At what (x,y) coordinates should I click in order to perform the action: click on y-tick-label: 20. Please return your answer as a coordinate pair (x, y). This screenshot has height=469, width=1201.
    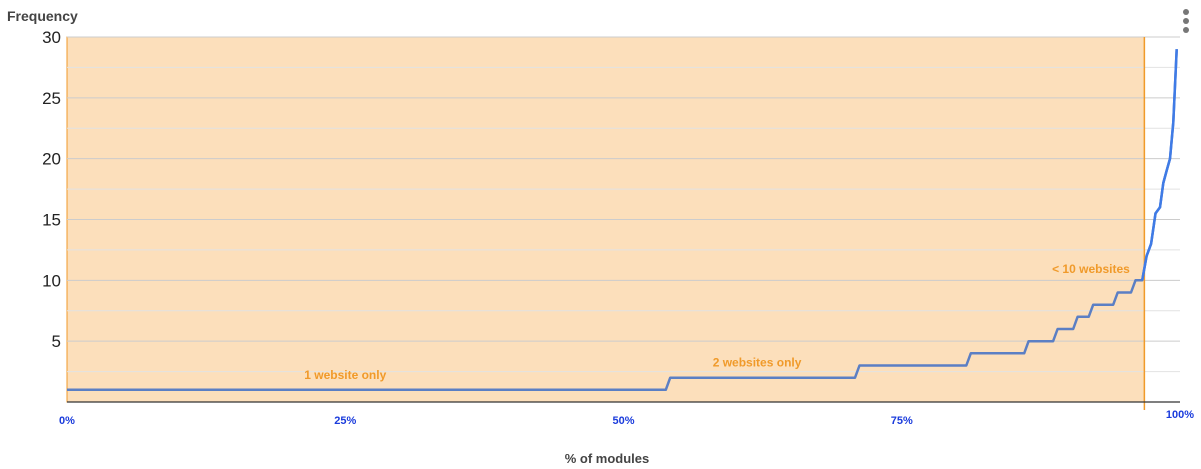
    Looking at the image, I should click on (51, 159).